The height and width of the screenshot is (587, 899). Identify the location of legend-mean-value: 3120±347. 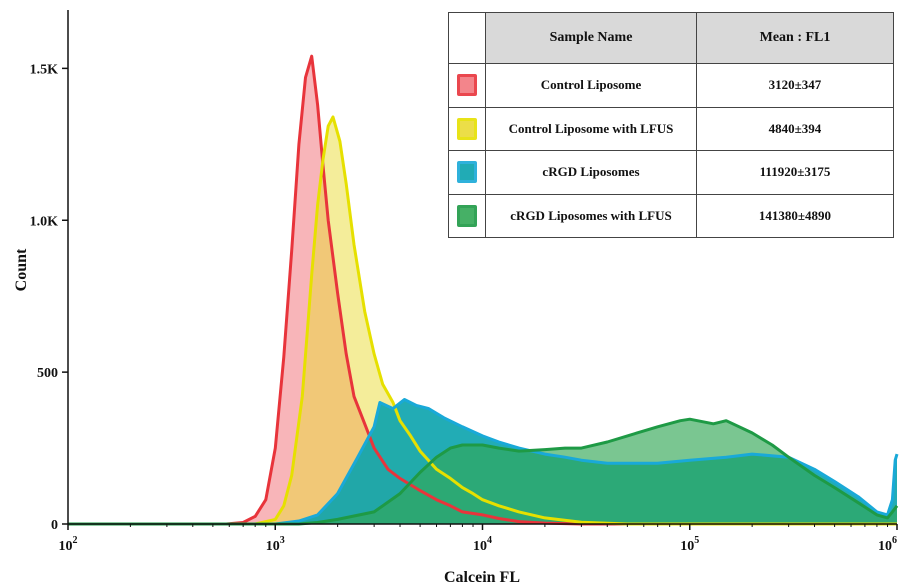
(795, 85).